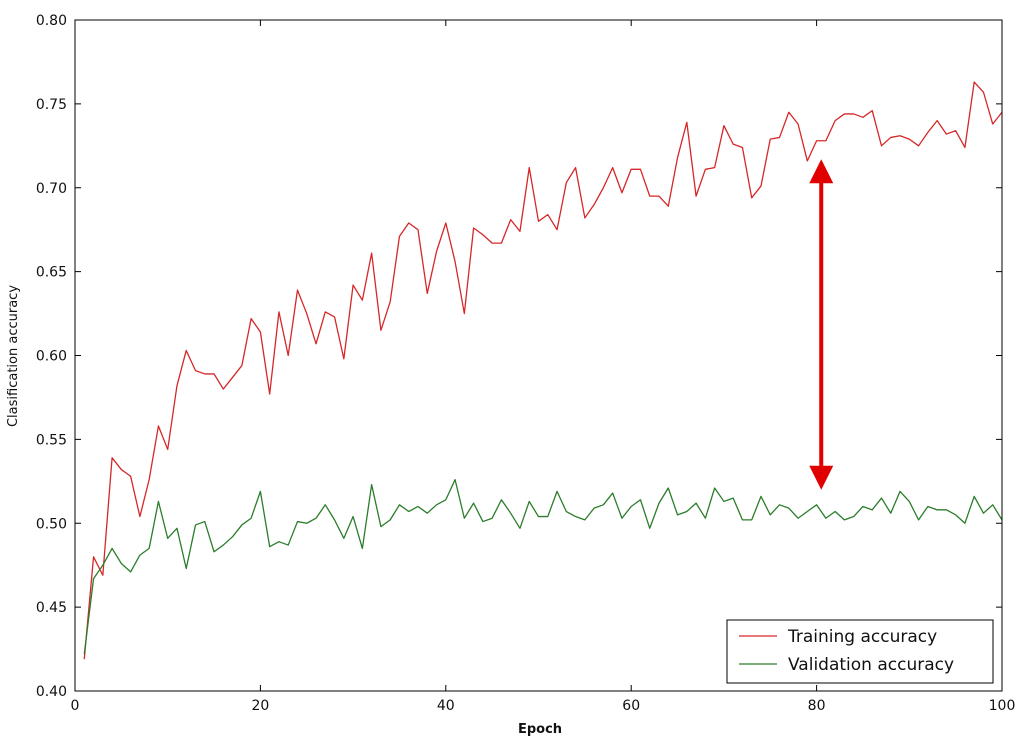 The width and height of the screenshot is (1024, 749). What do you see at coordinates (51, 189) in the screenshot?
I see `y-tick-label: 0.70` at bounding box center [51, 189].